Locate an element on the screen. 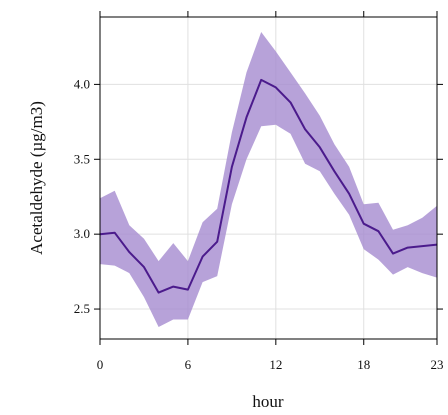 Image resolution: width=448 pixels, height=415 pixels. y-tick-label: 2.5 is located at coordinates (82, 308).